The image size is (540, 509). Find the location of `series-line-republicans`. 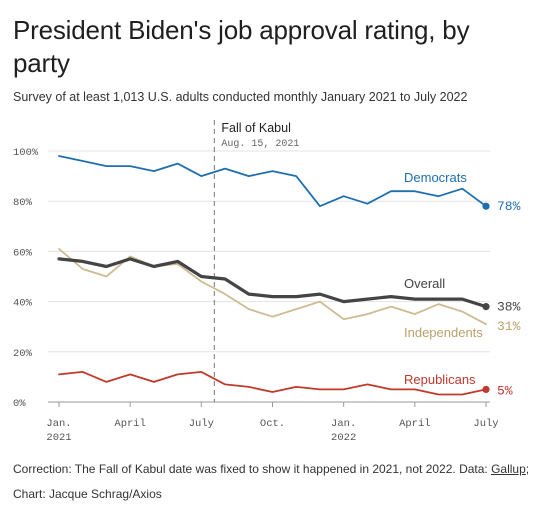

series-line-republicans is located at coordinates (272, 383).